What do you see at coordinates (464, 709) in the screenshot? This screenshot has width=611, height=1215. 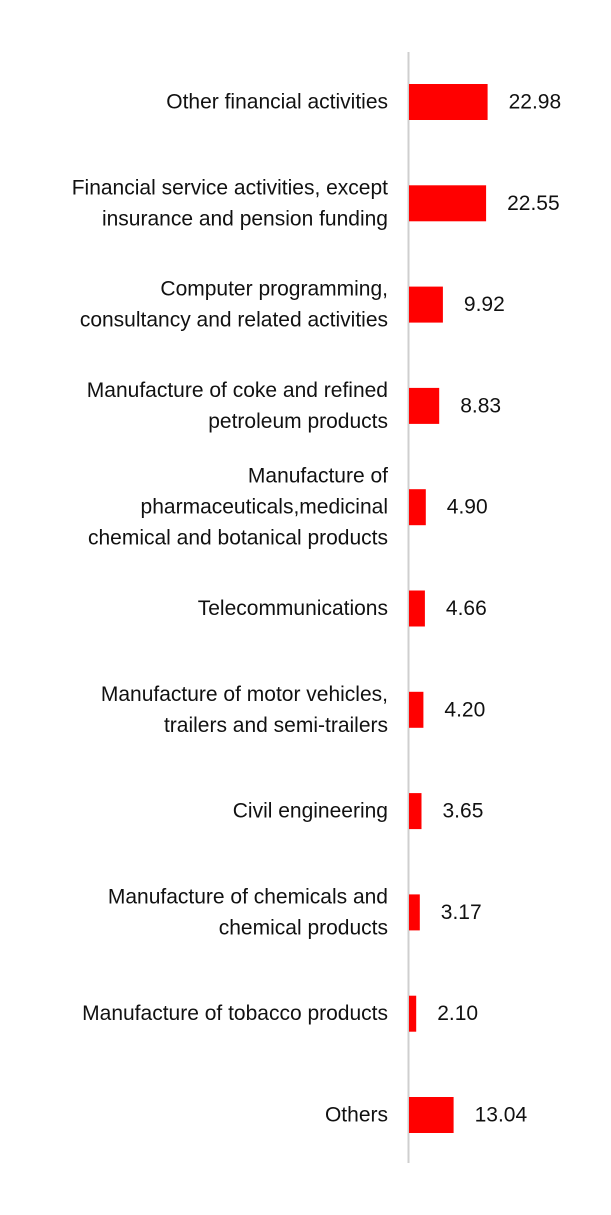 I see `bar-value-label: 4.20` at bounding box center [464, 709].